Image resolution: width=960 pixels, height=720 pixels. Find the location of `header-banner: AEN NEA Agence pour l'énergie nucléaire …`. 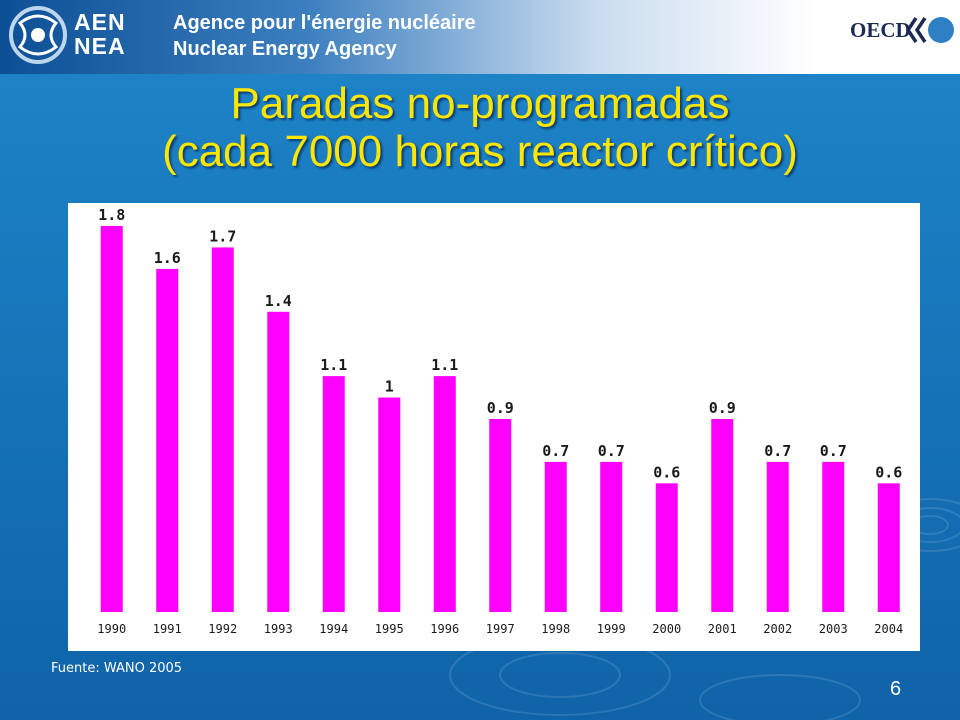

header-banner: AEN NEA Agence pour l'énergie nucléaire … is located at coordinates (480, 37).